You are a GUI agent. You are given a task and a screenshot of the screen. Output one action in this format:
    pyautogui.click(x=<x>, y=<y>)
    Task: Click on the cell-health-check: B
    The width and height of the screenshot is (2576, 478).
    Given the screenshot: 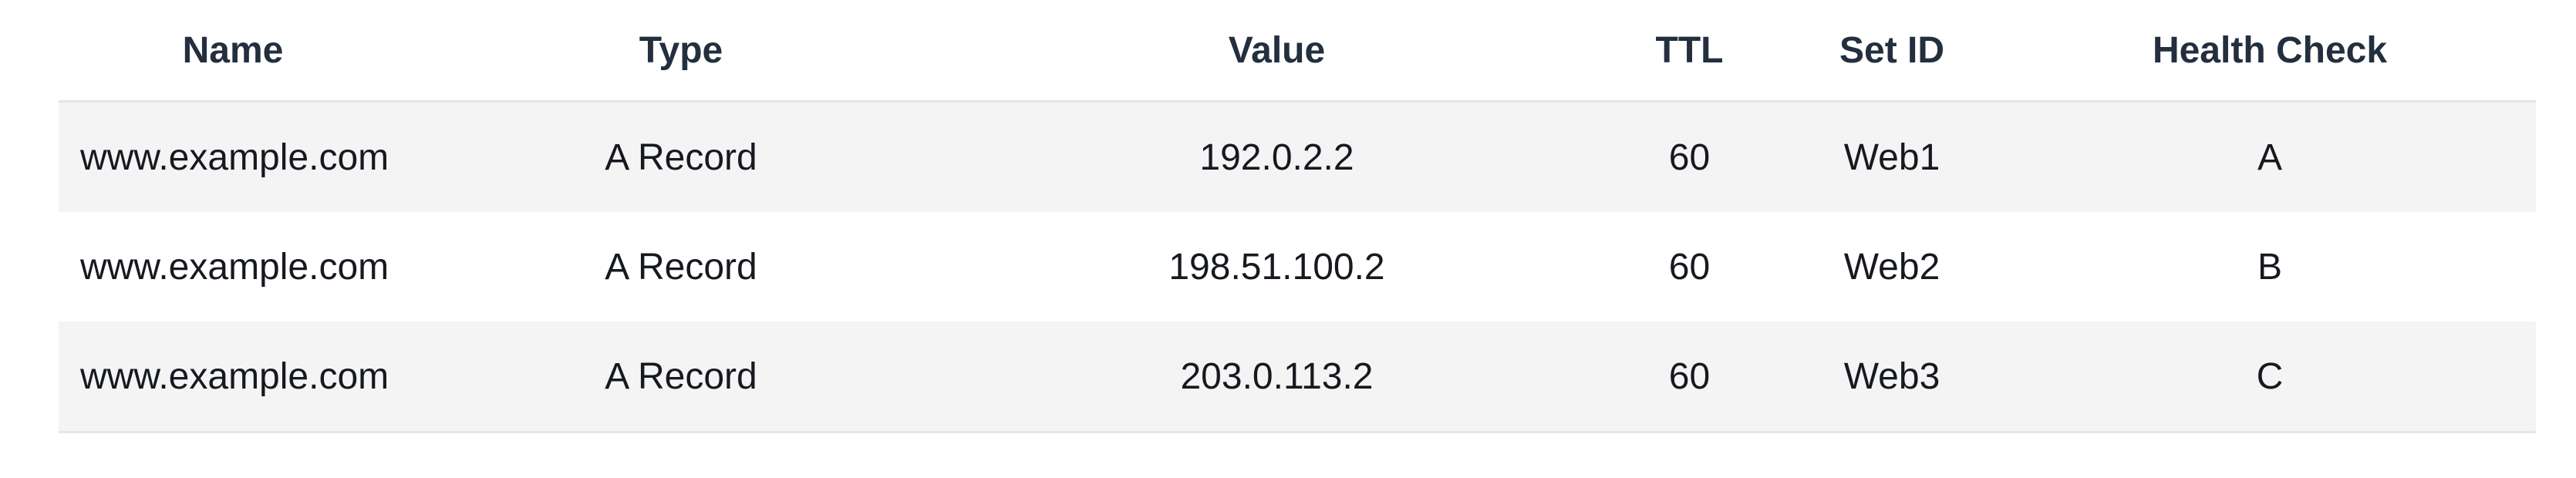 What is the action you would take?
    pyautogui.click(x=2270, y=266)
    